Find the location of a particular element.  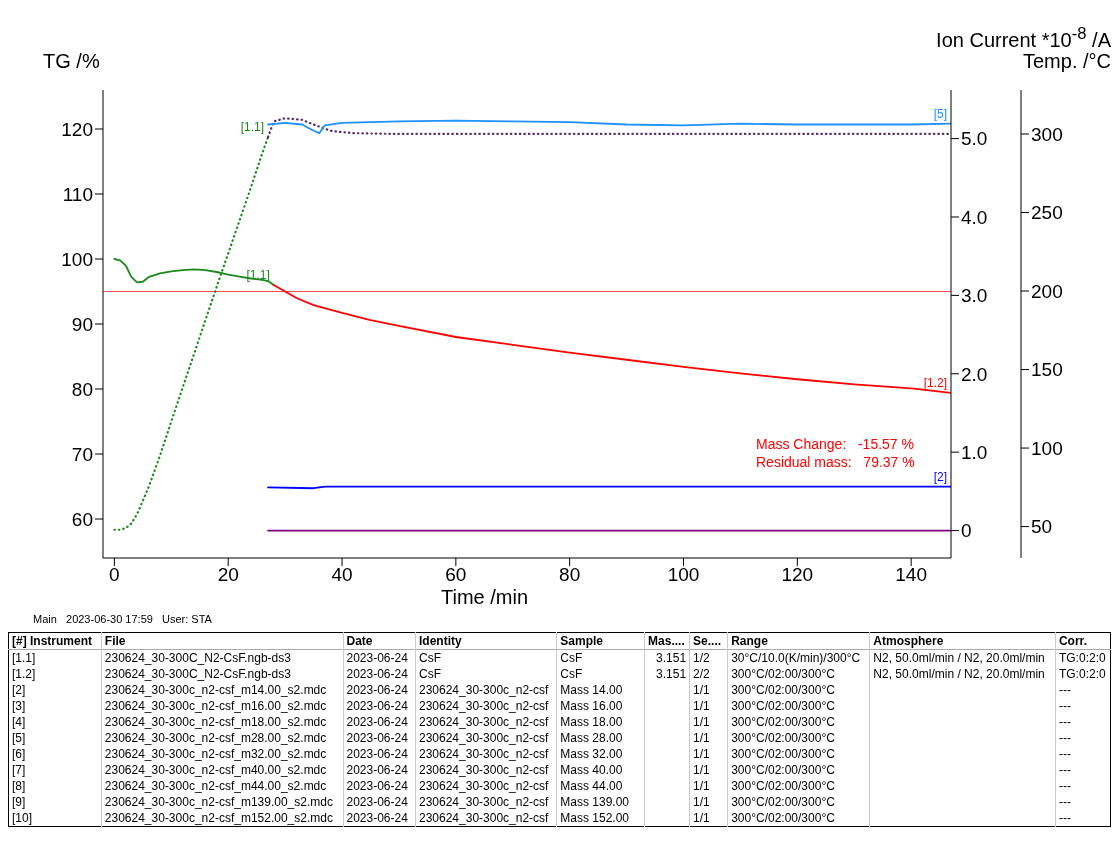

text: 3.151 is located at coordinates (667, 674).